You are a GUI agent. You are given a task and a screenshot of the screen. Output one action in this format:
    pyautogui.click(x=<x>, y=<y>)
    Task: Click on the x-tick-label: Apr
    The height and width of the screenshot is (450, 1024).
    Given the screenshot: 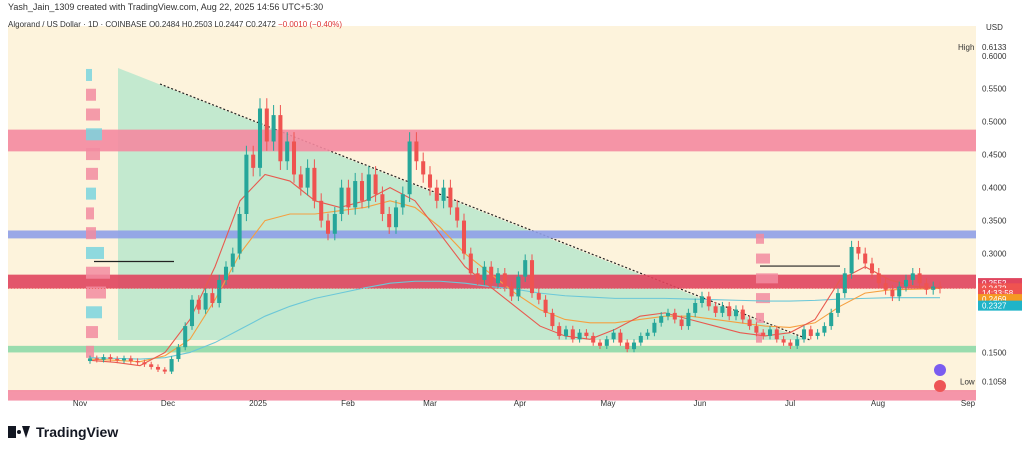 What is the action you would take?
    pyautogui.click(x=520, y=403)
    